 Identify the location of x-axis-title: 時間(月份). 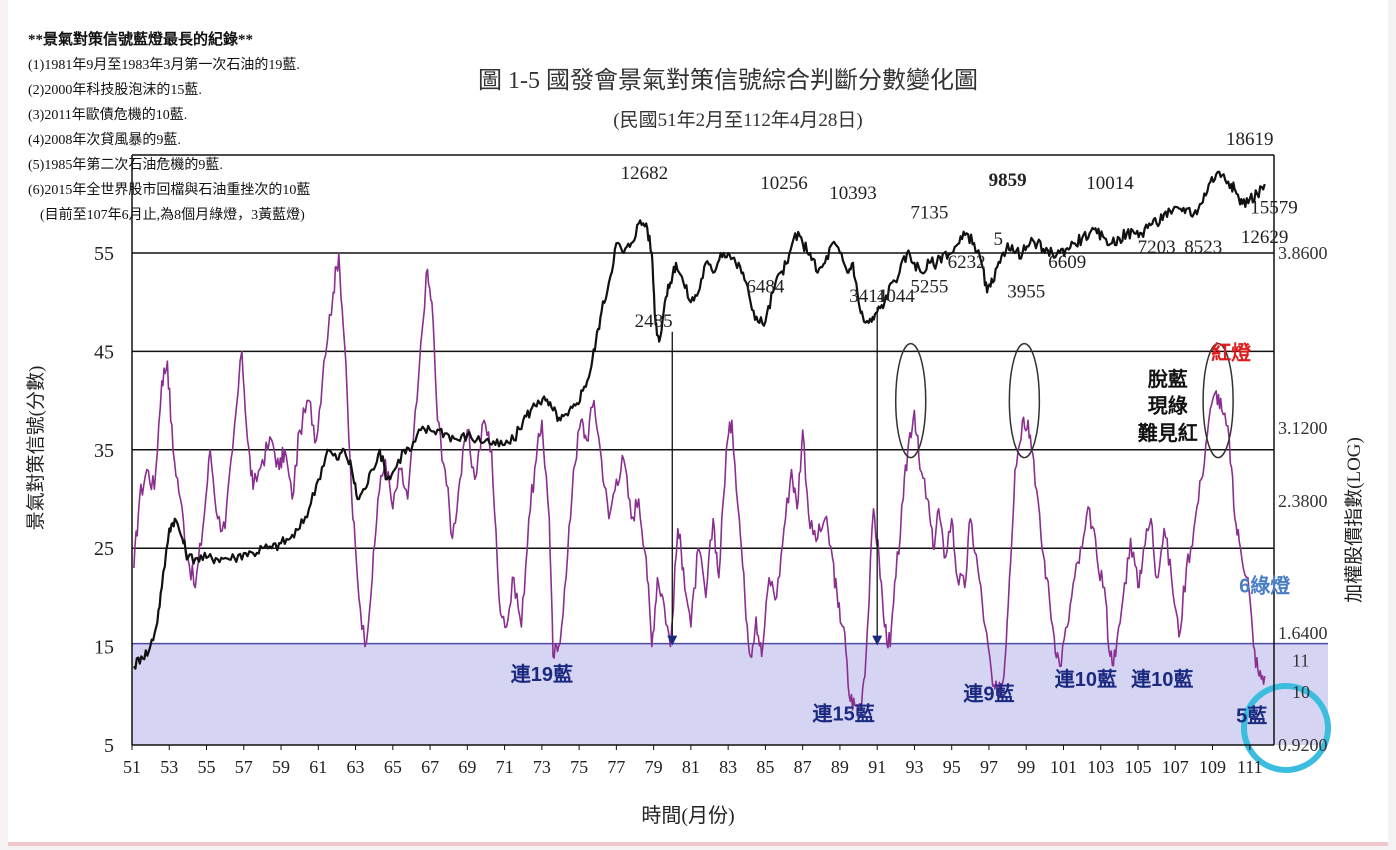
(687, 815).